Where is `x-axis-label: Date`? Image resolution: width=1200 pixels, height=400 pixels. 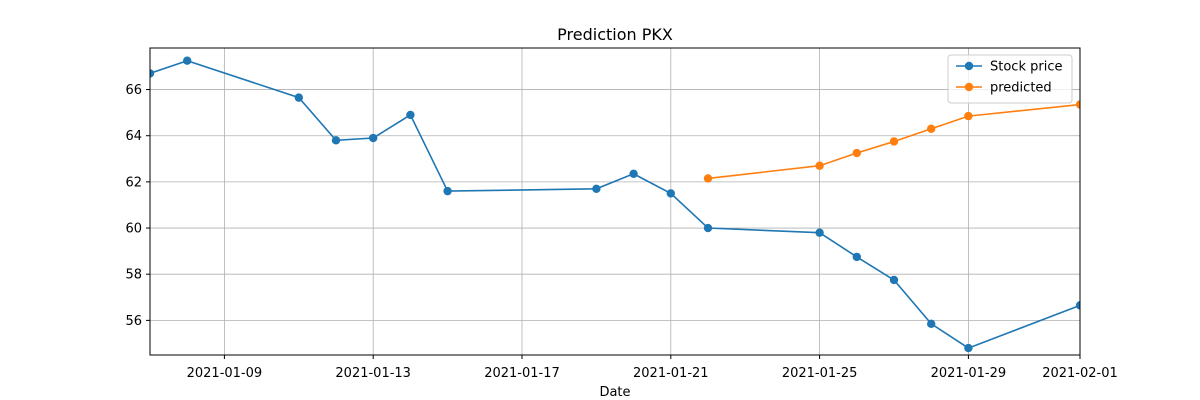 x-axis-label: Date is located at coordinates (614, 392).